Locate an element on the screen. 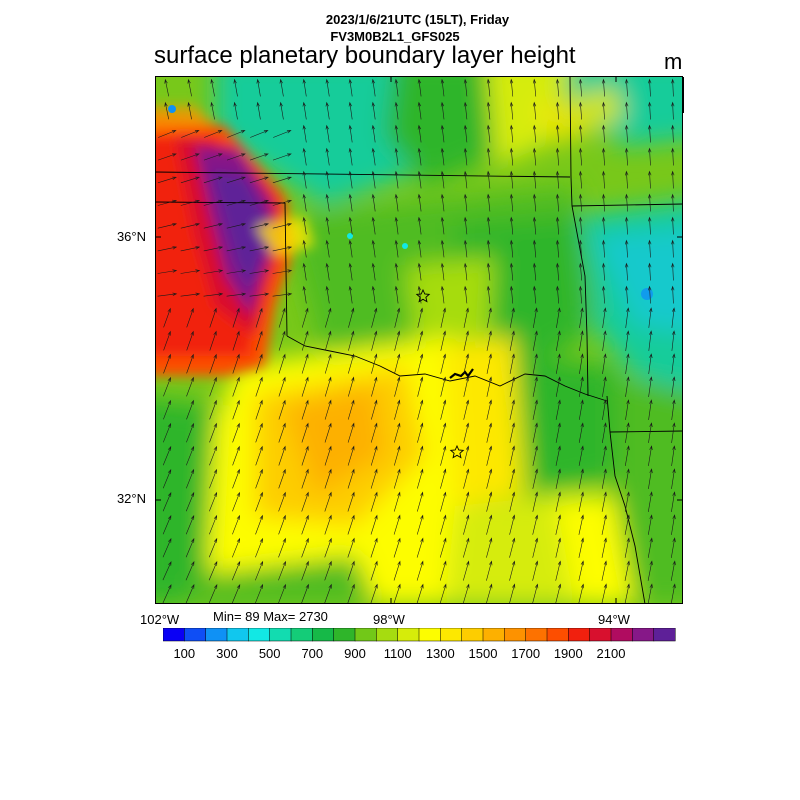 Image resolution: width=800 pixels, height=800 pixels. lat-label-36n: 36°N is located at coordinates (131, 236).